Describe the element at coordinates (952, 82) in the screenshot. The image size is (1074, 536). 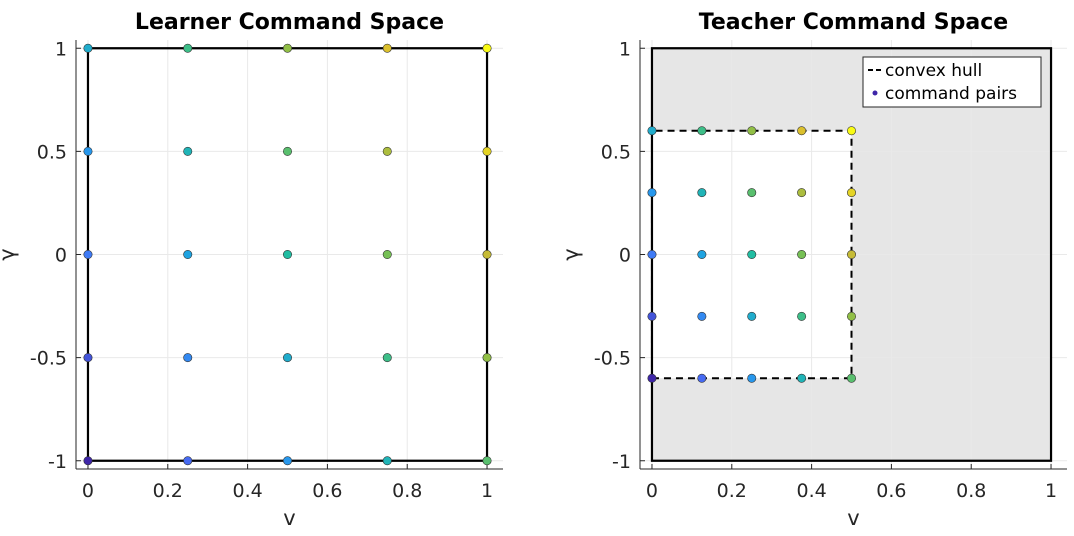
I see `legend-box` at that location.